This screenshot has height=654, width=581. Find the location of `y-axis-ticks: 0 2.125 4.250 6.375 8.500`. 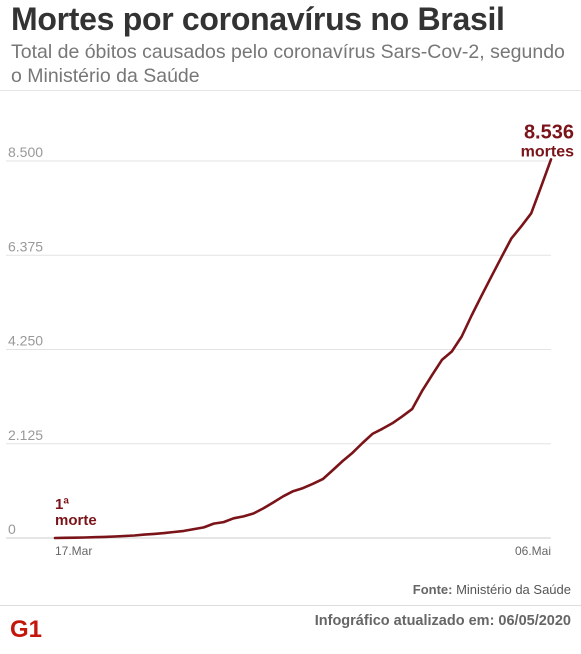

y-axis-ticks: 0 2.125 4.250 6.375 8.500 is located at coordinates (25, 340).